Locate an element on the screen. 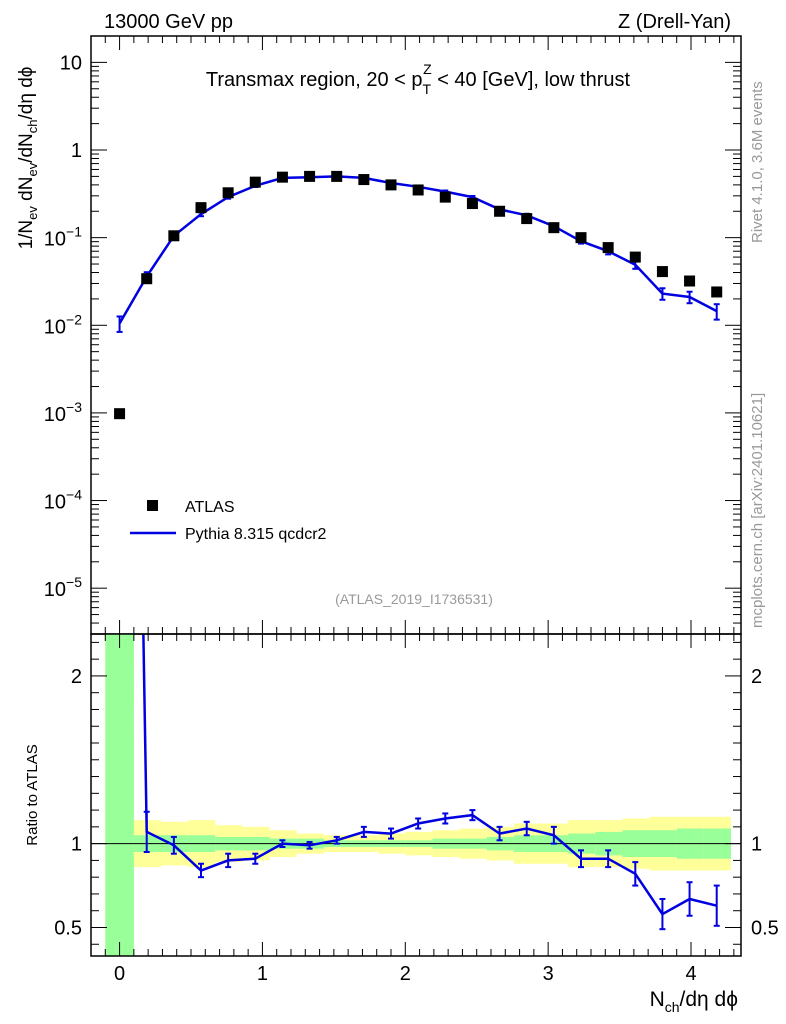  pythia-line is located at coordinates (418, 250).